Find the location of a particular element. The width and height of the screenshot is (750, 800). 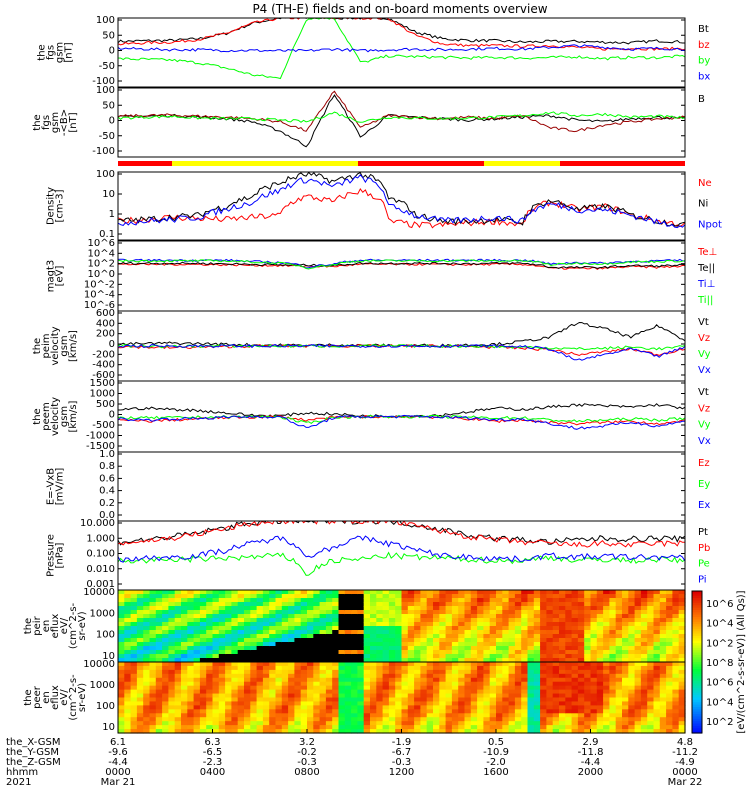

ylabel-line: gsm is located at coordinates (60, 52).